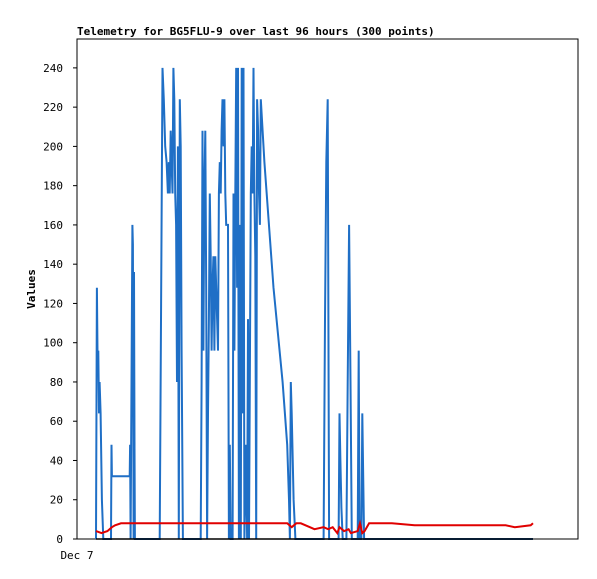 The width and height of the screenshot is (597, 579). Describe the element at coordinates (56, 500) in the screenshot. I see `y-tick-label: 20` at that location.